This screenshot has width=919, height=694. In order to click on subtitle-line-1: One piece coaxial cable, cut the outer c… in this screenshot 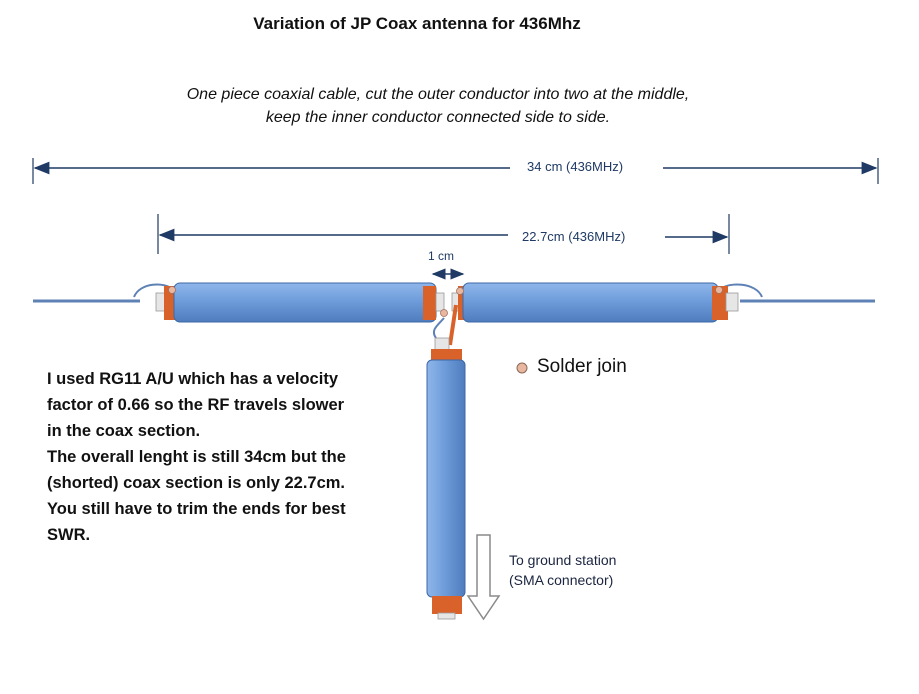, I will do `click(438, 94)`.